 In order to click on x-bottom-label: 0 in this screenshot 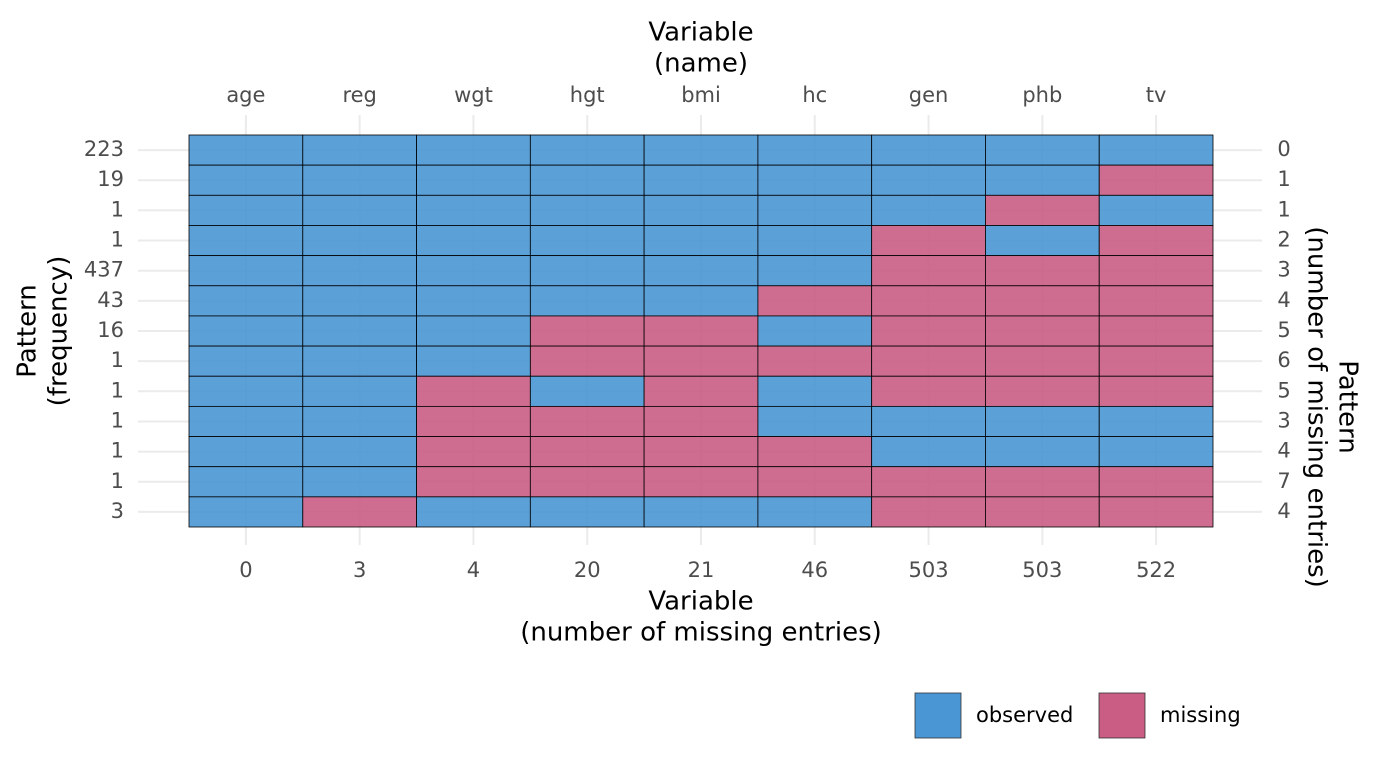, I will do `click(245, 570)`.